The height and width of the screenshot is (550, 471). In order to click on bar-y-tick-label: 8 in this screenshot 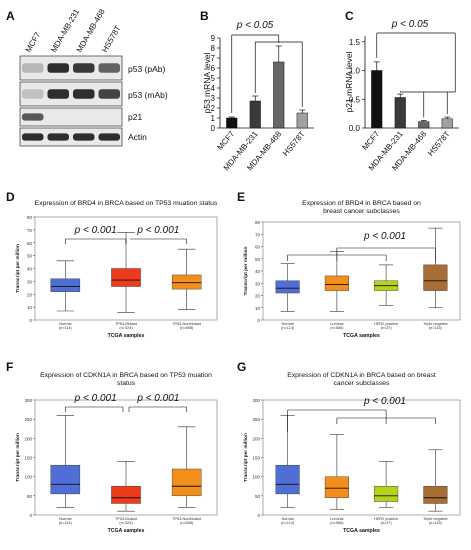, I will do `click(213, 48)`.